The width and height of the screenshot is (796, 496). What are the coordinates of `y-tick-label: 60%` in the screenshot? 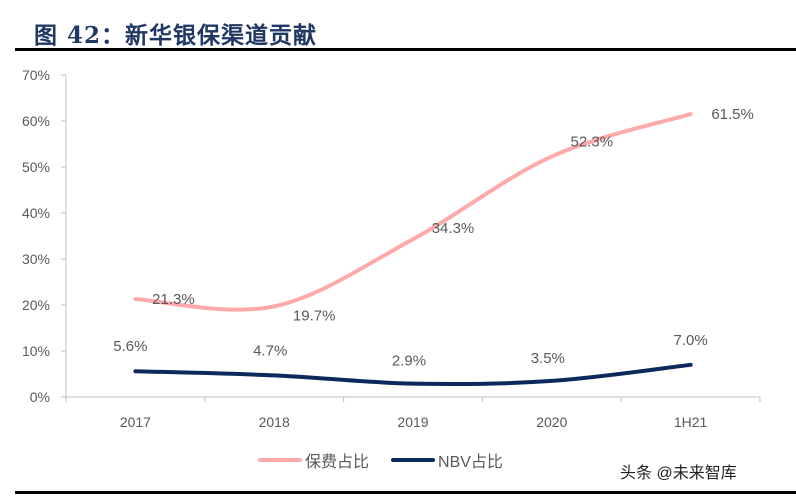 It's located at (36, 121).